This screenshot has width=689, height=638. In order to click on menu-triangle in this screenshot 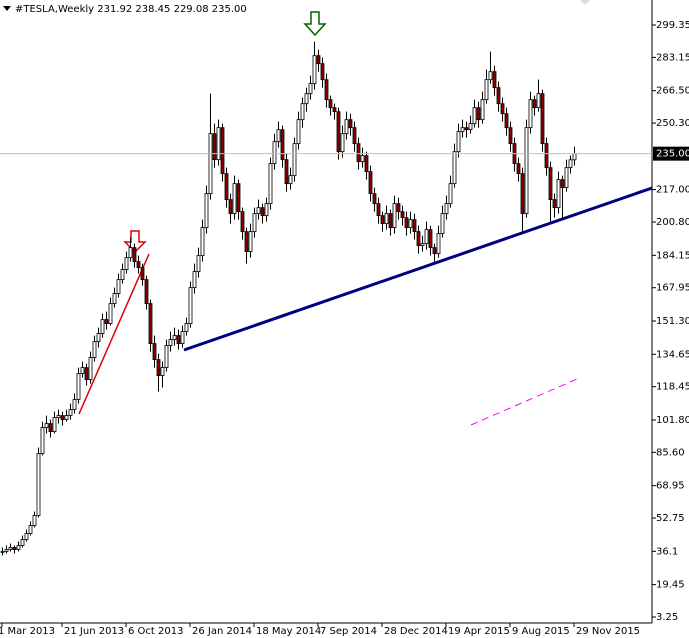, I will do `click(7, 8)`.